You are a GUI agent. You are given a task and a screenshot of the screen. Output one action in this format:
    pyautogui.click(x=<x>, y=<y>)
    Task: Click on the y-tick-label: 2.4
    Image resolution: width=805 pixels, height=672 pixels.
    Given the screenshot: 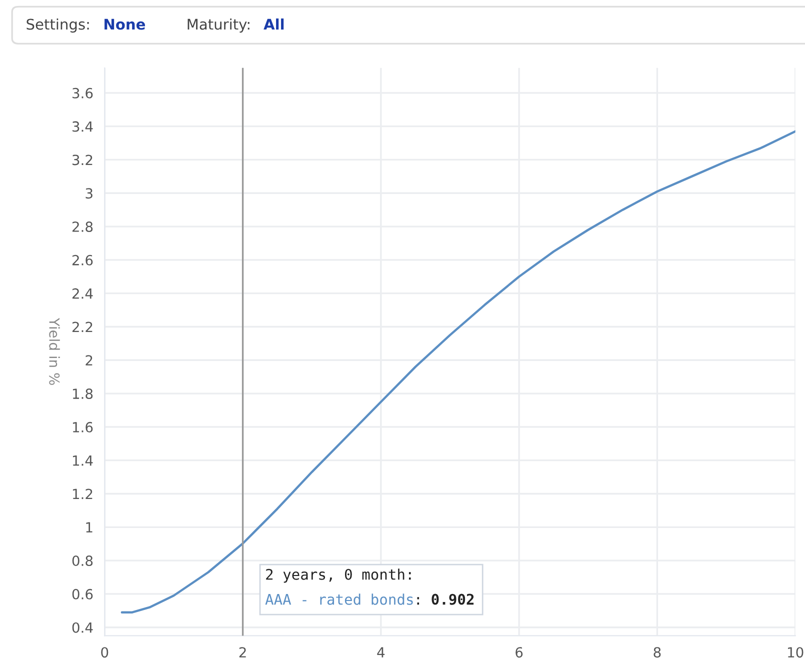 What is the action you would take?
    pyautogui.click(x=82, y=293)
    